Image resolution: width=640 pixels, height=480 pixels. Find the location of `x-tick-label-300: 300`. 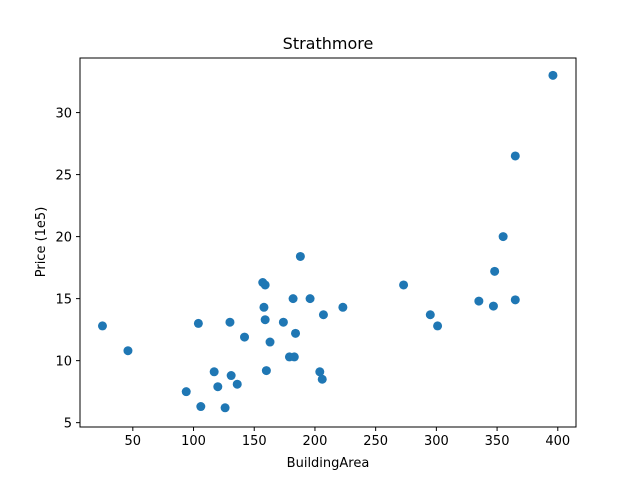

x-tick-label-300: 300 is located at coordinates (436, 441).